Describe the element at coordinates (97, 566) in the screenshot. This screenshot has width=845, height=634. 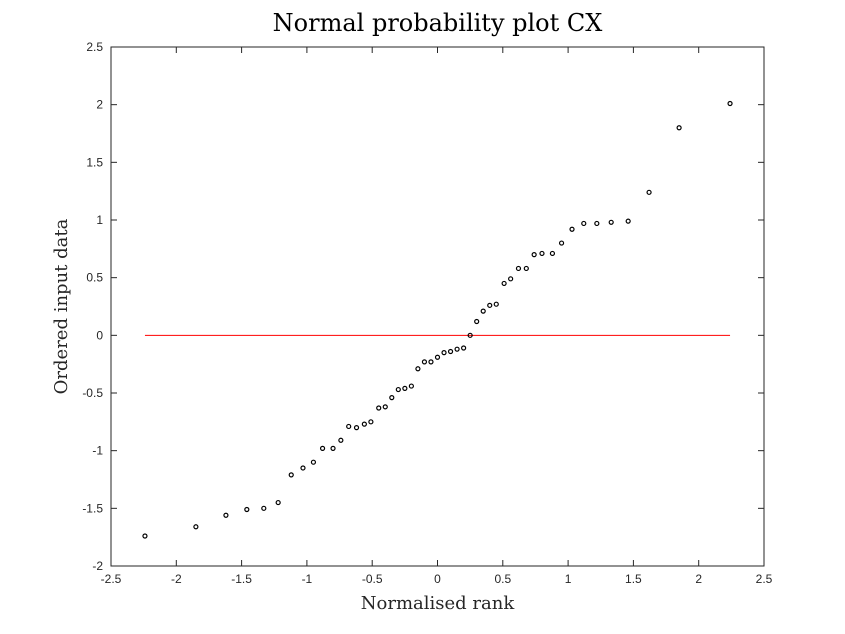
I see `y-tick-label: -2` at that location.